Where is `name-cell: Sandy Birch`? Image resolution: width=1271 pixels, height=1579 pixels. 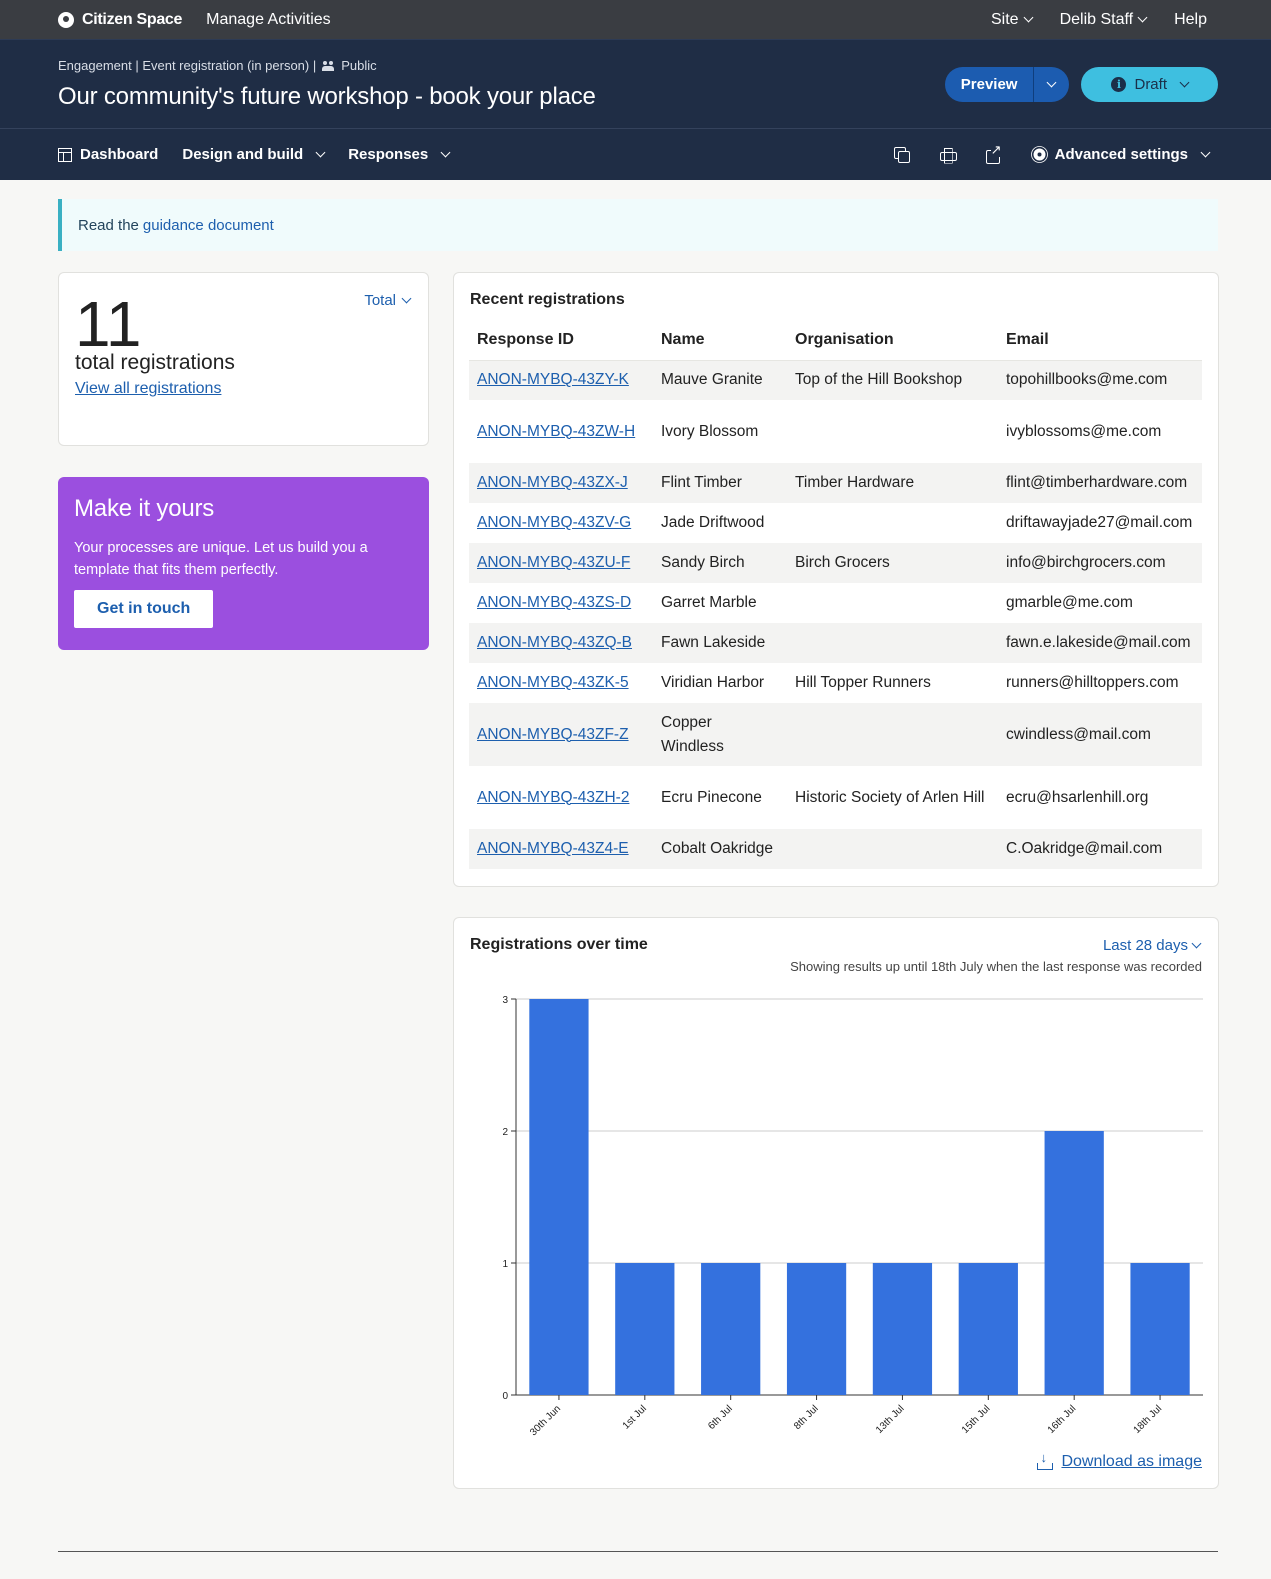
name-cell: Sandy Birch is located at coordinates (720, 563).